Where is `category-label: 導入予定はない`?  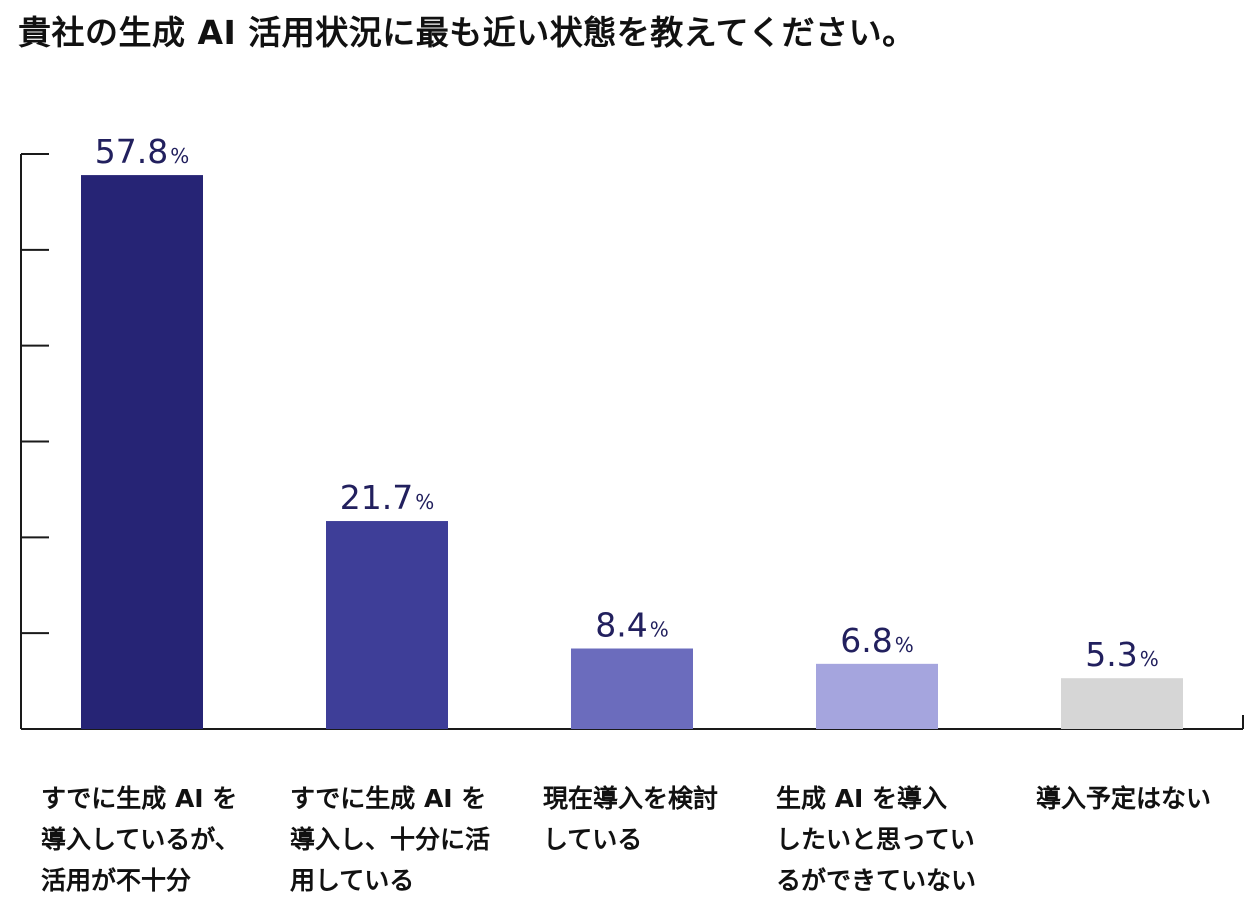
category-label: 導入予定はない is located at coordinates (1141, 798).